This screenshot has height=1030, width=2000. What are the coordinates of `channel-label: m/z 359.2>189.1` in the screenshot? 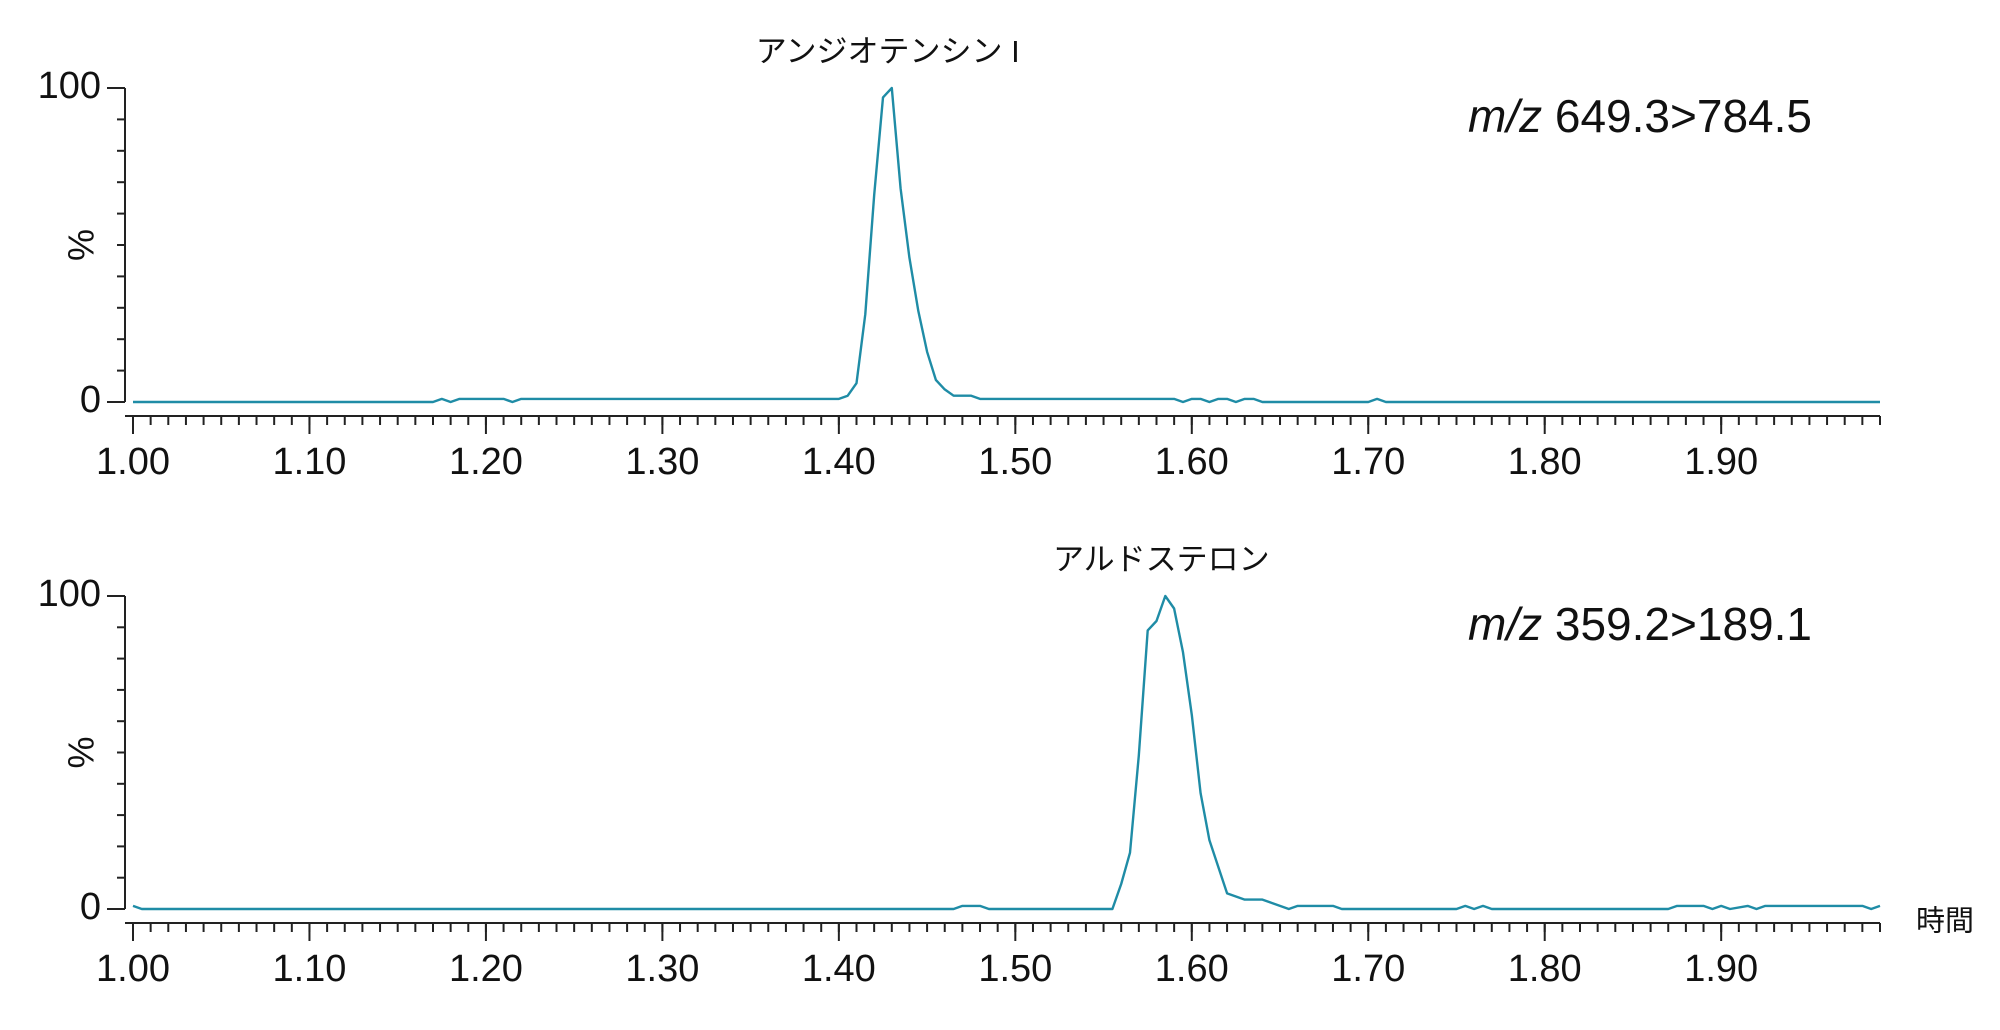 It's located at (1640, 624).